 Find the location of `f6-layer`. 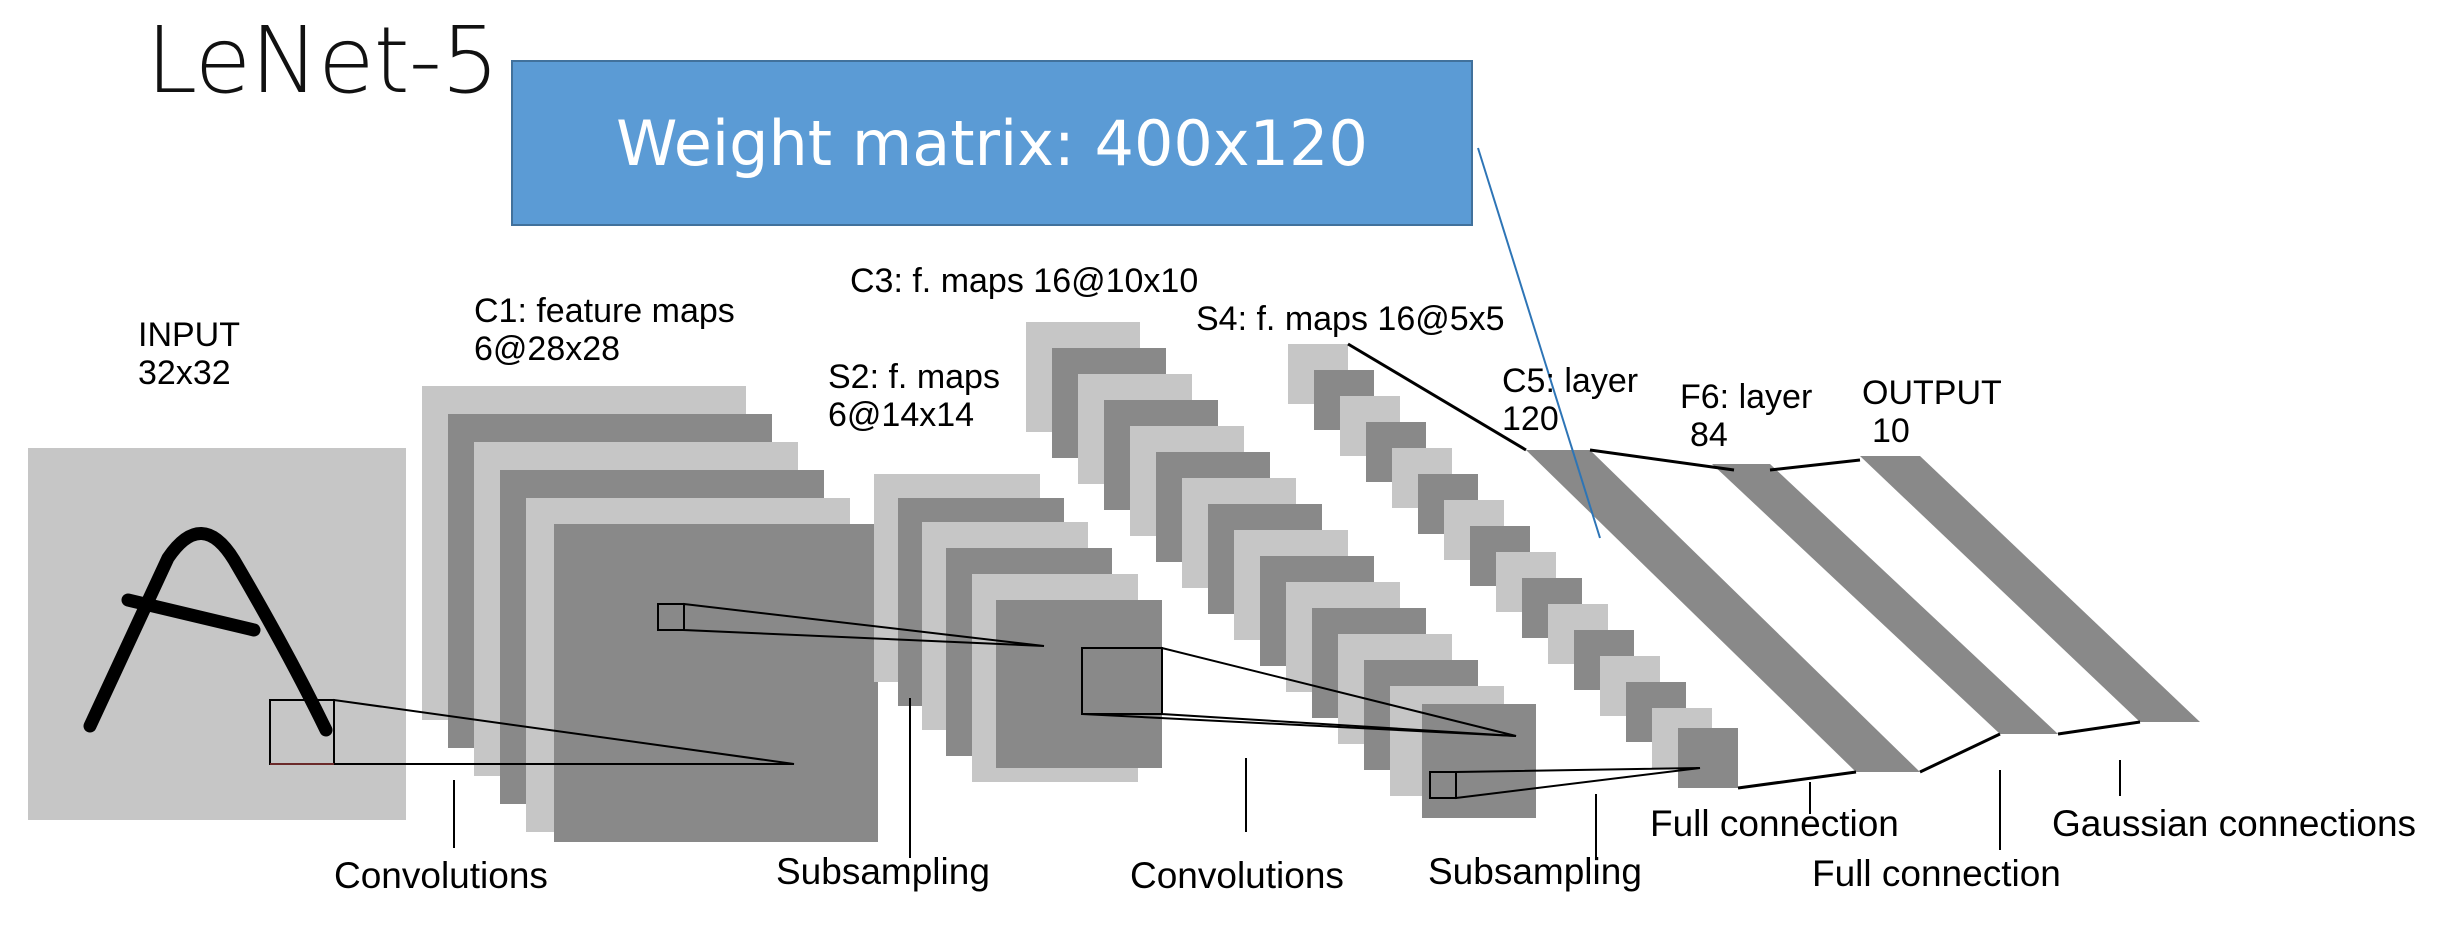

f6-layer is located at coordinates (1885, 599).